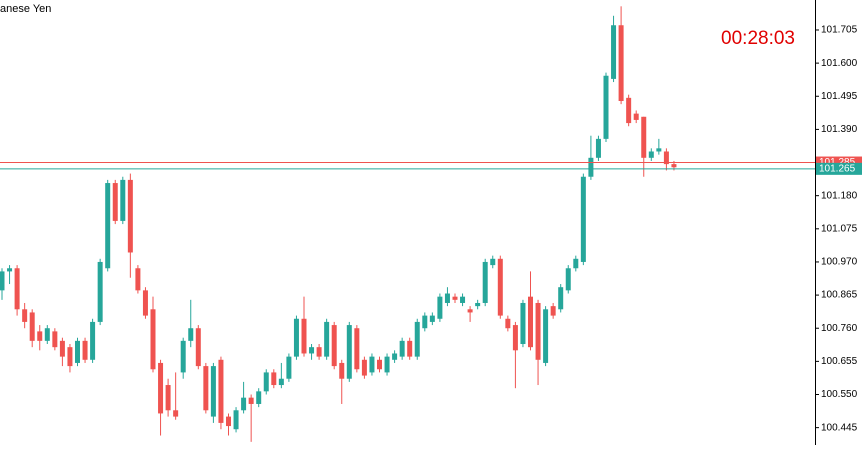 The width and height of the screenshot is (862, 450). What do you see at coordinates (839, 129) in the screenshot?
I see `y-tick-label: 101.390` at bounding box center [839, 129].